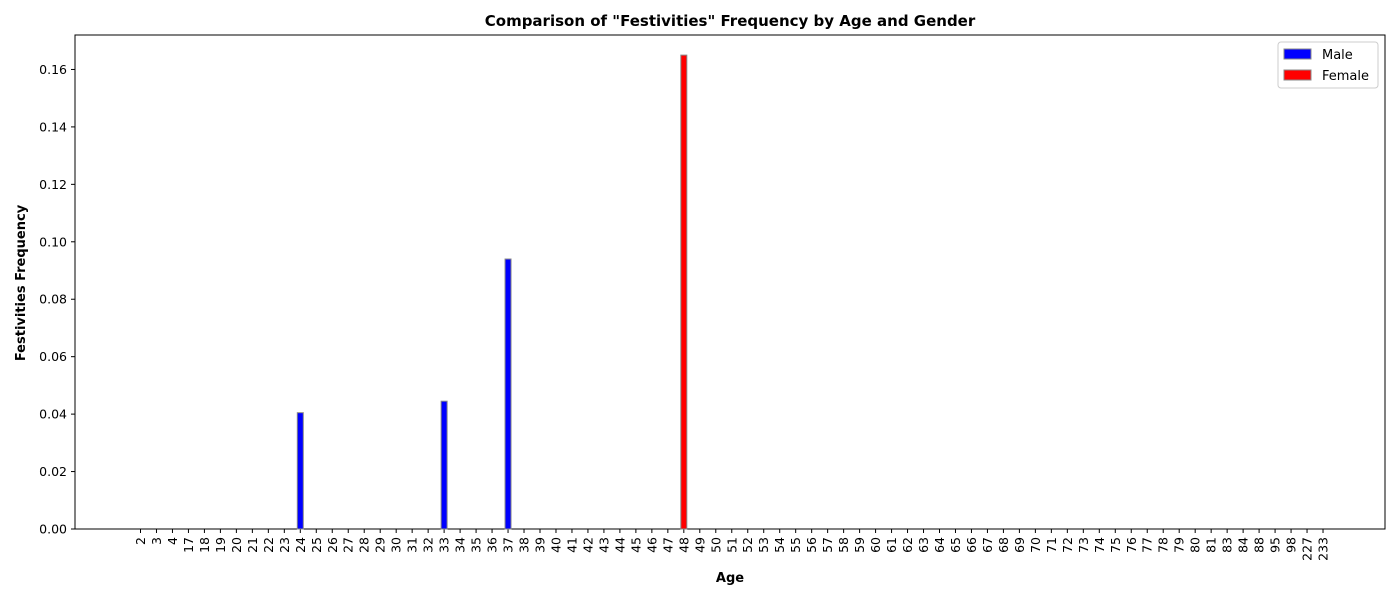 The image size is (1400, 605). What do you see at coordinates (1115, 545) in the screenshot?
I see `x-tick-label: 75` at bounding box center [1115, 545].